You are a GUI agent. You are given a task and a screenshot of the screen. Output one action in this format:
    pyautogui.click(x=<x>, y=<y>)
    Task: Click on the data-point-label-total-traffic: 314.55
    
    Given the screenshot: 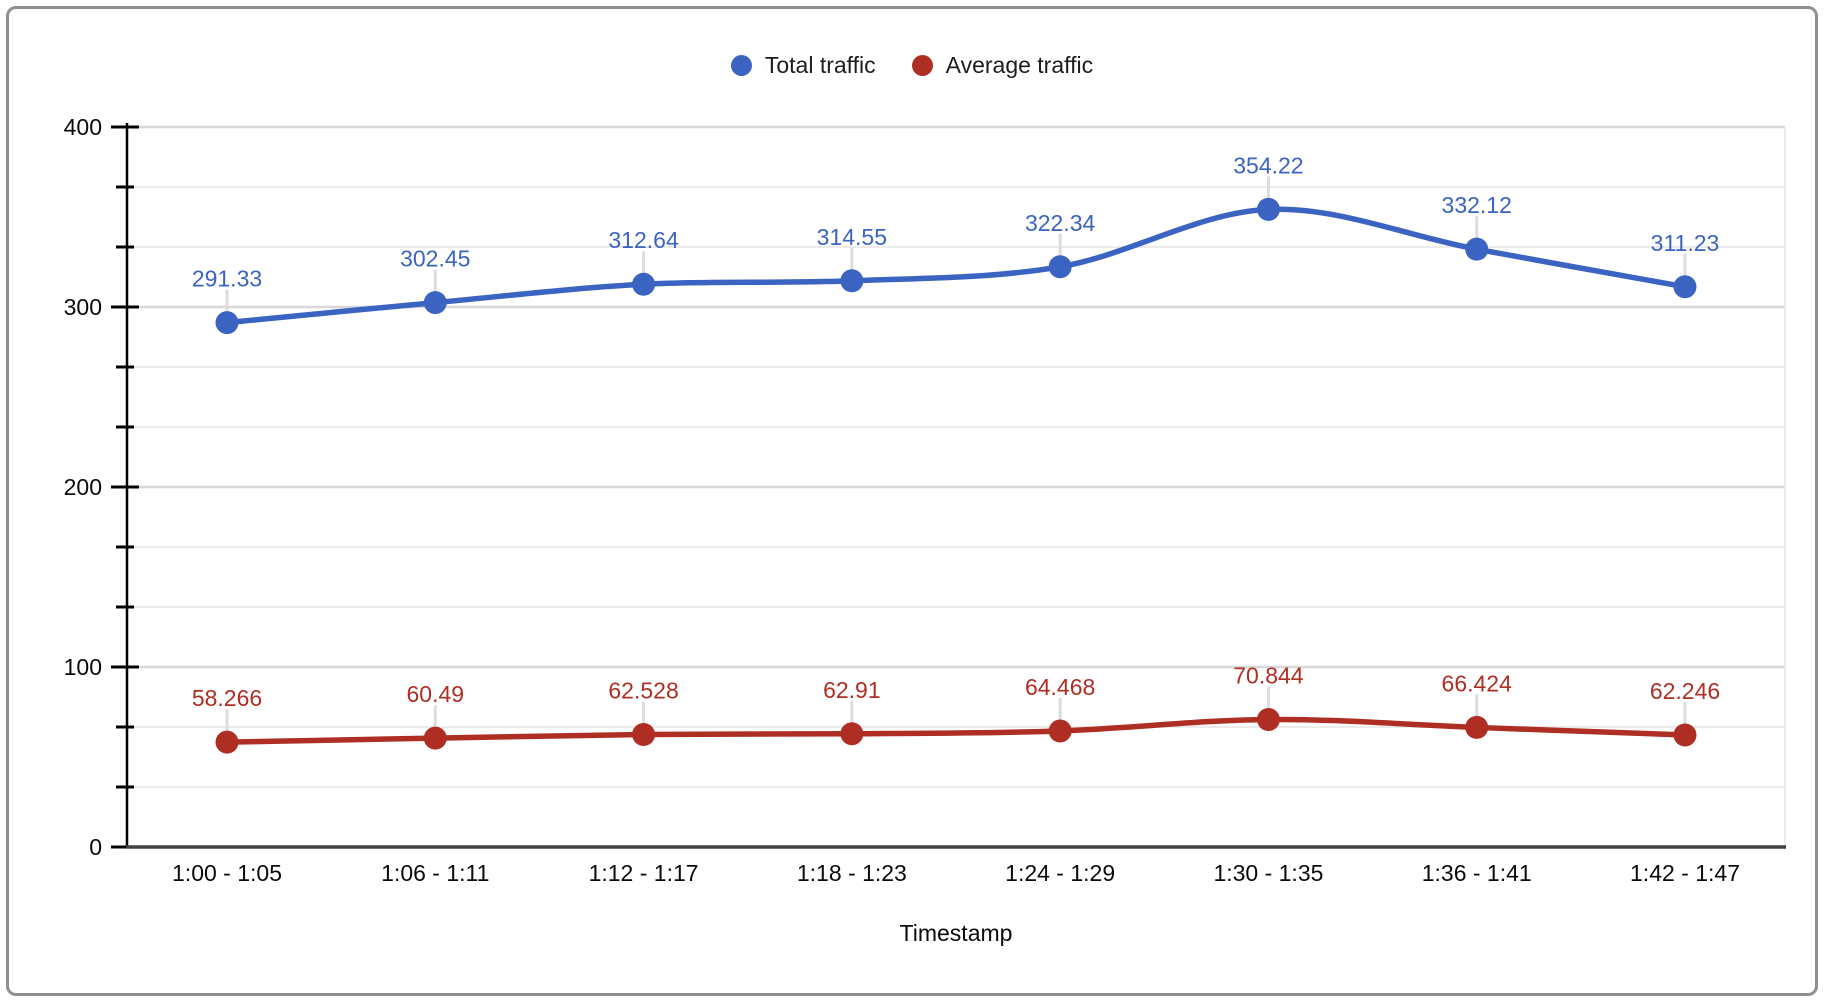 What is the action you would take?
    pyautogui.click(x=852, y=237)
    